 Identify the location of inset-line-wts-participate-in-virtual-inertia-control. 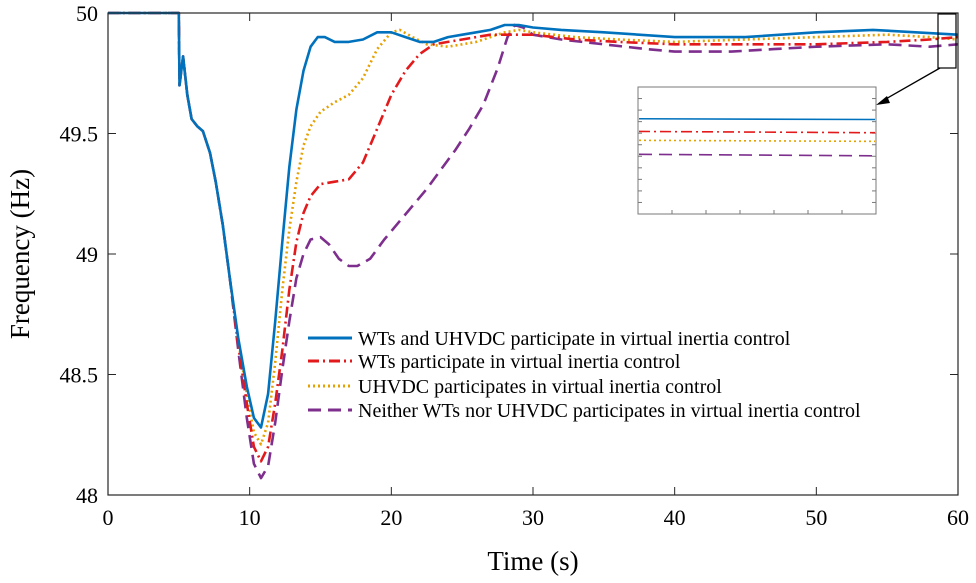
(757, 132).